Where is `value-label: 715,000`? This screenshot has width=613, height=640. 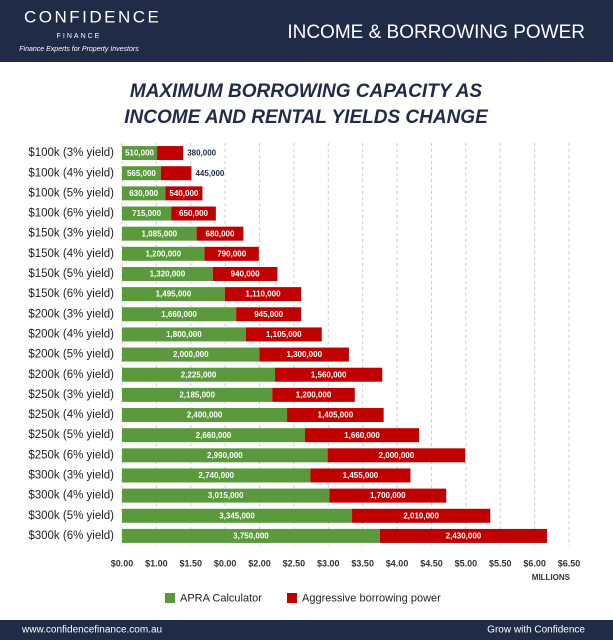 value-label: 715,000 is located at coordinates (146, 213).